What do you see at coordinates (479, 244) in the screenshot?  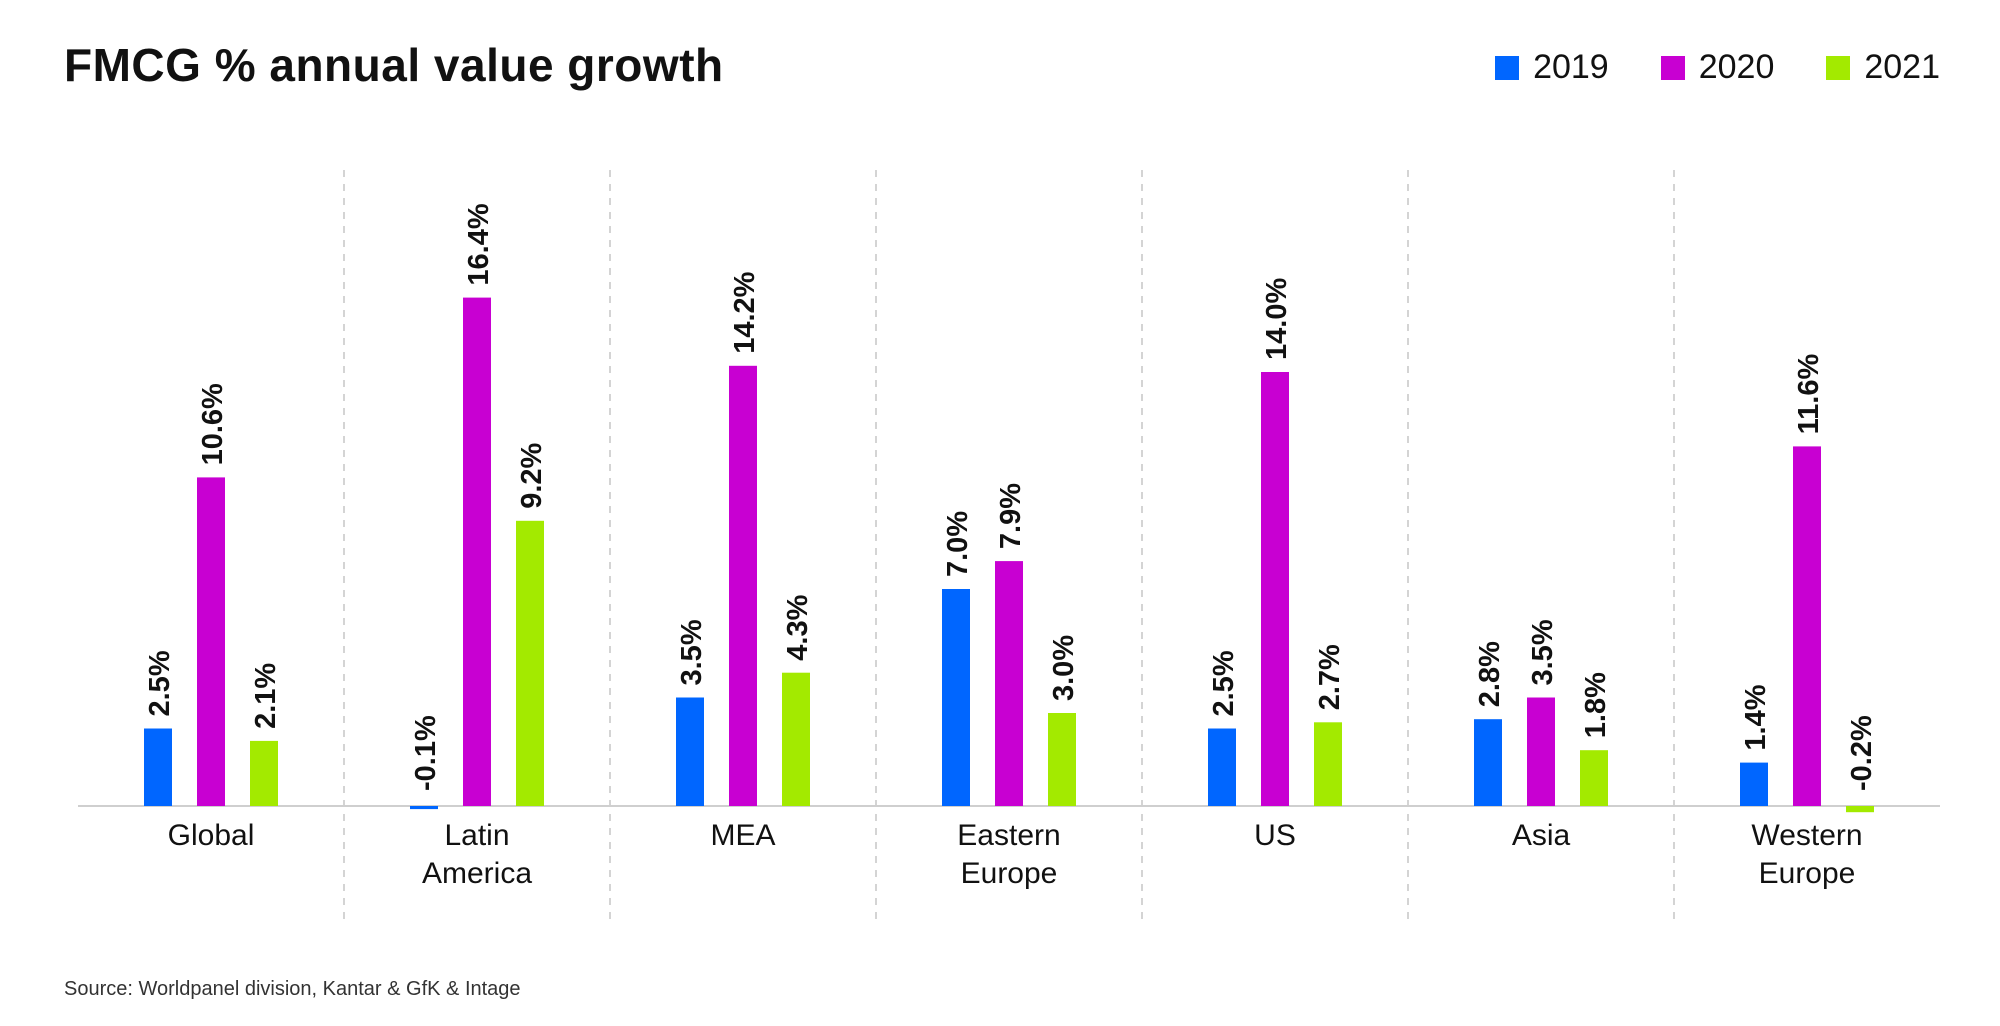 I see `value-label-2020-1: 16.4%` at bounding box center [479, 244].